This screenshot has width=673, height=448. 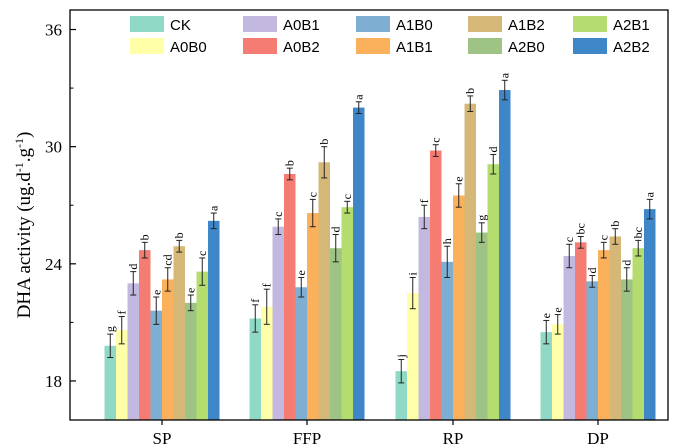 I want to click on sig-label-DP-A0B0: e, so click(x=558, y=309).